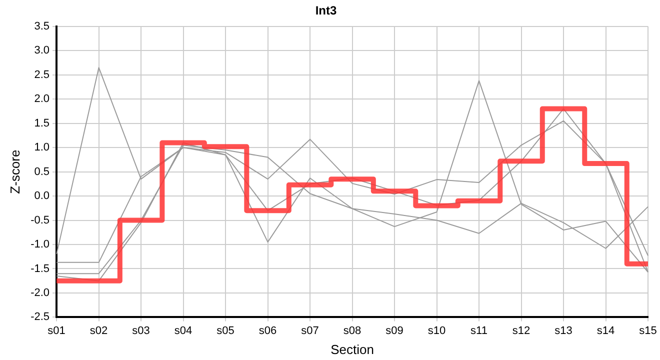  What do you see at coordinates (42, 196) in the screenshot?
I see `y-tick-label: 0.0` at bounding box center [42, 196].